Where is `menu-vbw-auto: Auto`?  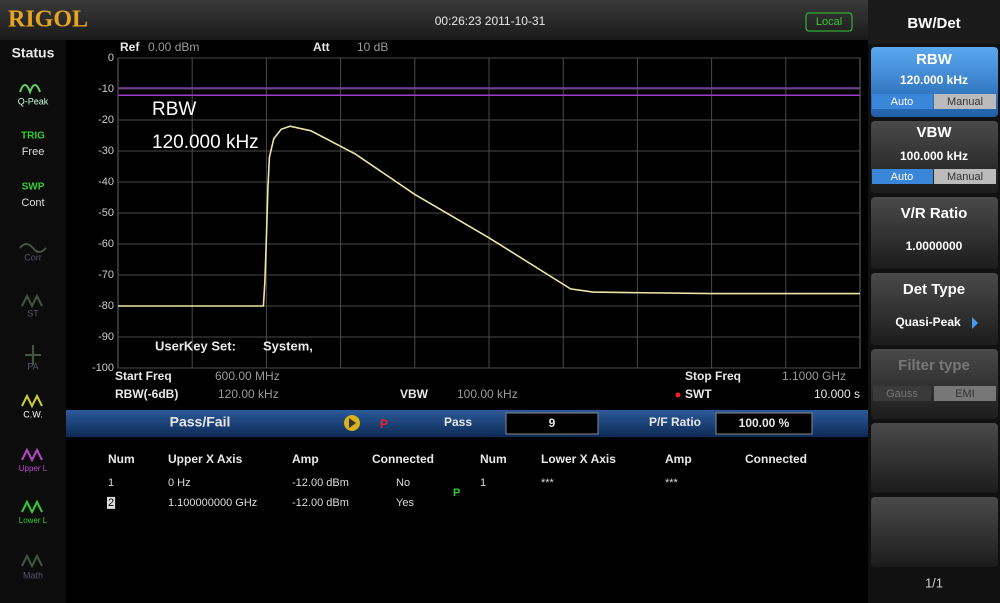 menu-vbw-auto: Auto is located at coordinates (902, 177).